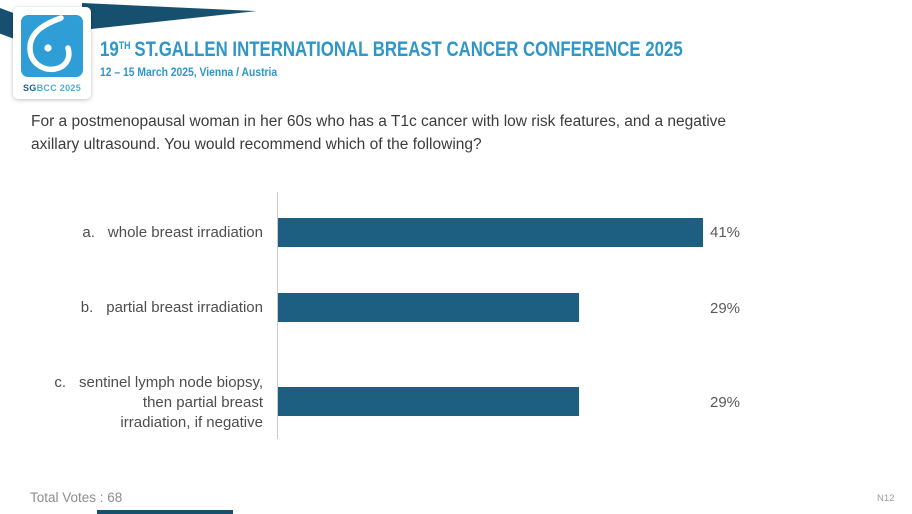 This screenshot has width=912, height=514. What do you see at coordinates (428, 307) in the screenshot?
I see `bar-option-b` at bounding box center [428, 307].